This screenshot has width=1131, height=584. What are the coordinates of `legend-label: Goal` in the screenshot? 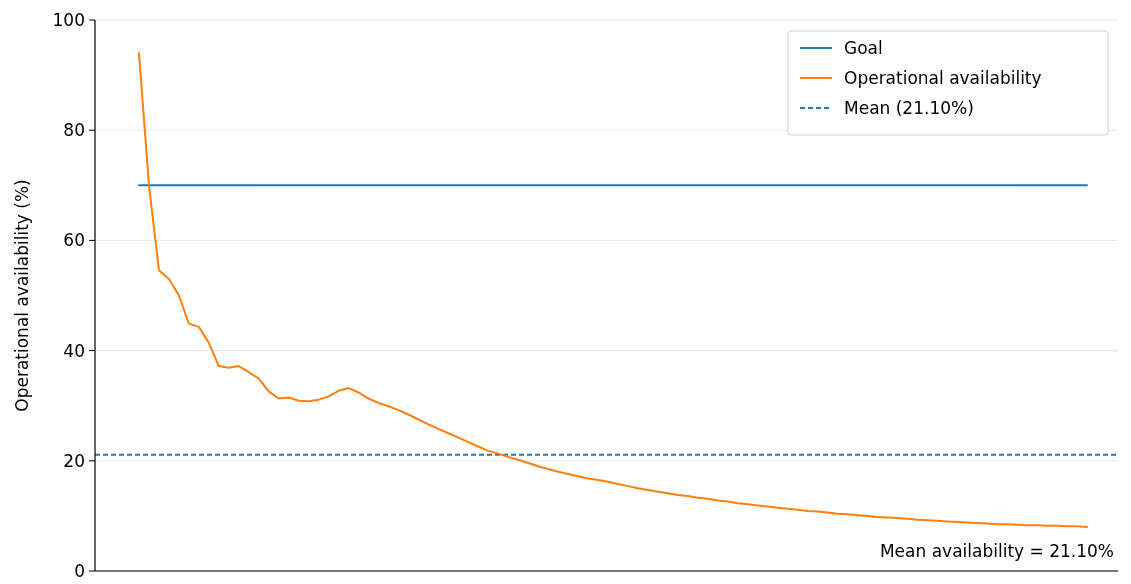 It's located at (863, 47).